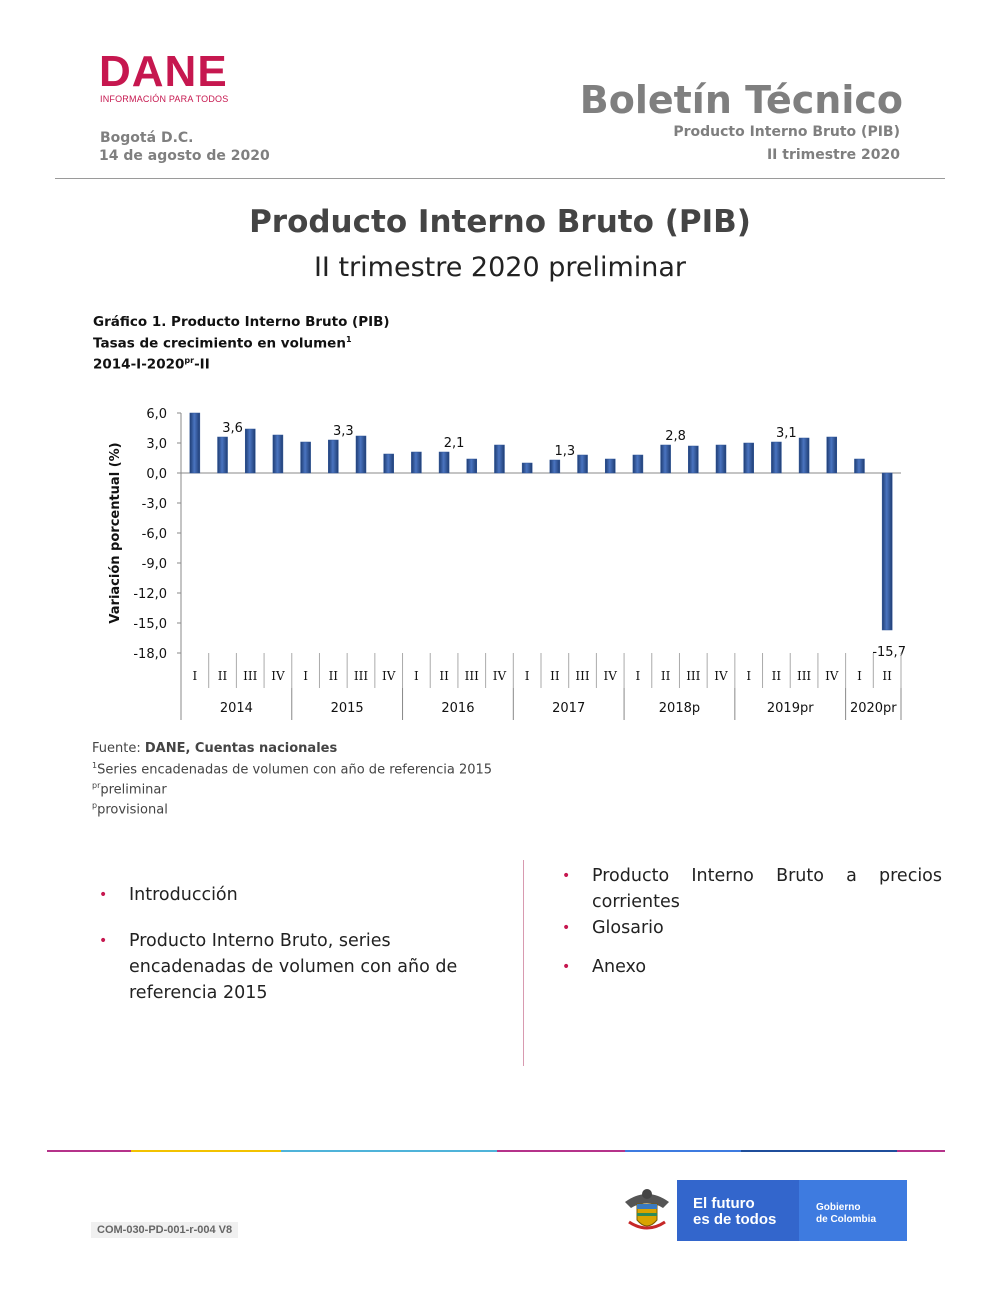  What do you see at coordinates (147, 138) in the screenshot?
I see `city: Bogotá D.C.` at bounding box center [147, 138].